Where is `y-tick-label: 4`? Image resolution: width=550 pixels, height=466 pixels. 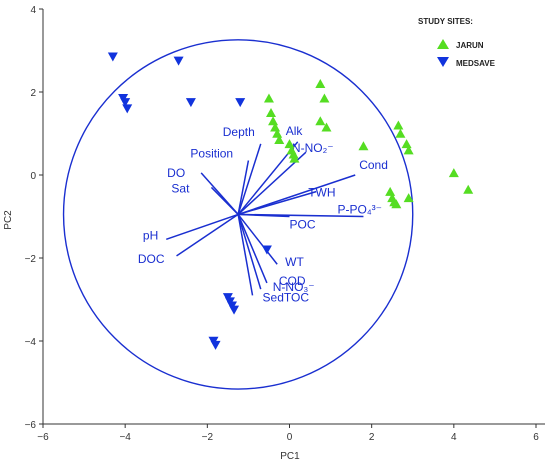
y-tick-label: 4 is located at coordinates (33, 10).